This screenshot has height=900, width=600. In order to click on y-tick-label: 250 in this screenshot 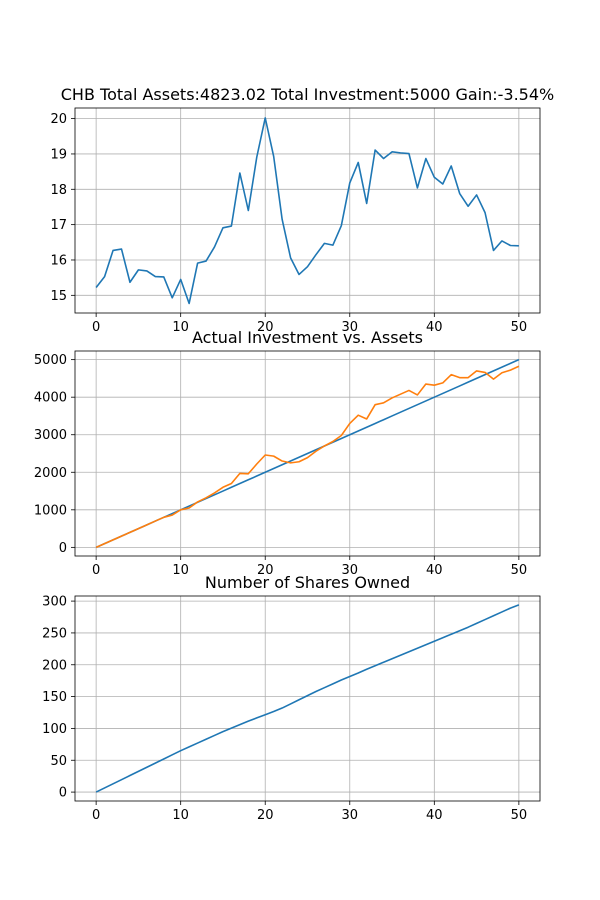, I will do `click(54, 633)`.